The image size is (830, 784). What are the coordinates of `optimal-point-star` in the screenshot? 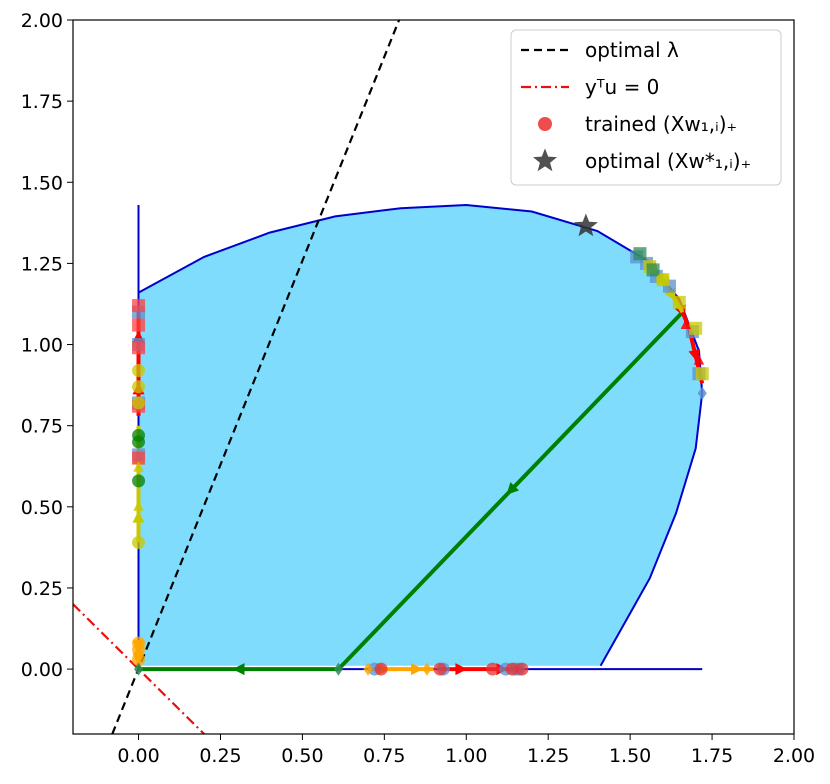 It's located at (585, 225).